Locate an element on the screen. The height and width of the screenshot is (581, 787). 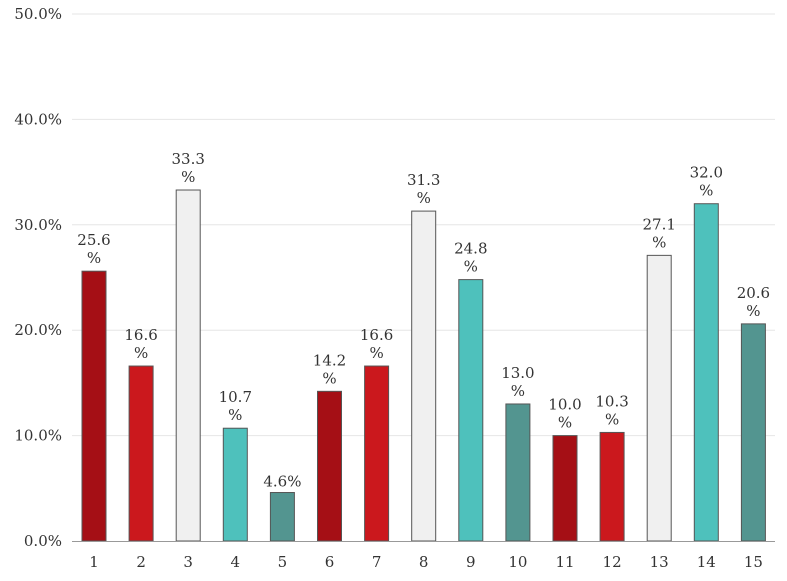
y-axis-tick-labels: 0.0% 10.0% 20.0% 30.0% 40.0% 50.0% is located at coordinates (38, 277).